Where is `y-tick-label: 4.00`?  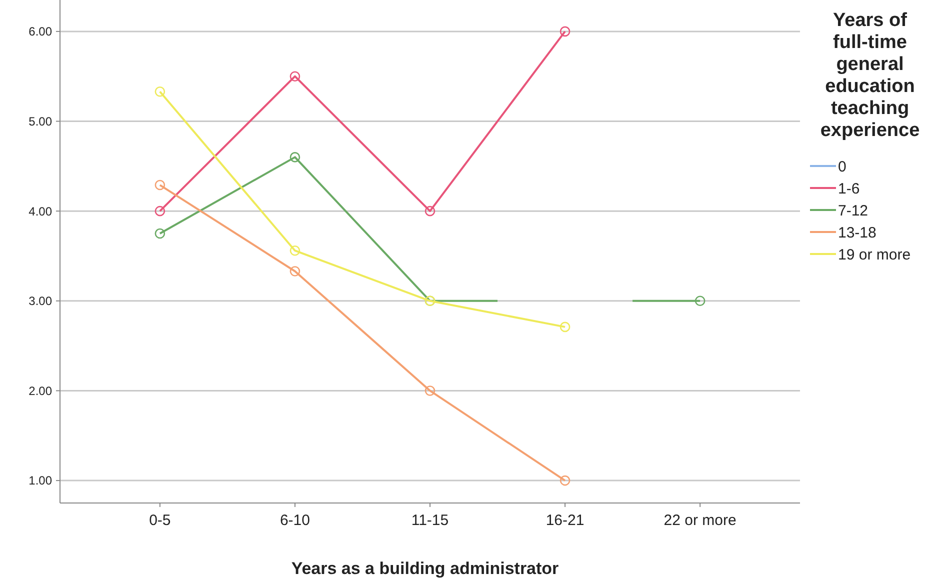 y-tick-label: 4.00 is located at coordinates (40, 211).